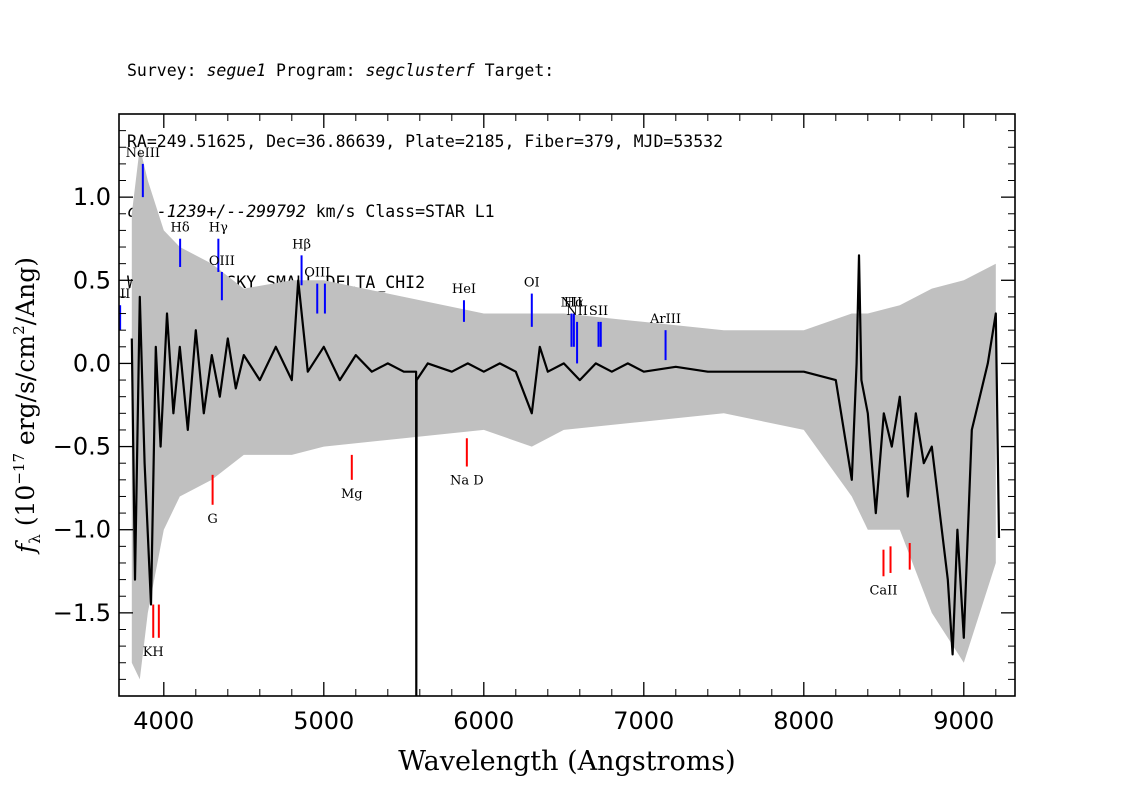 The image size is (1134, 810). I want to click on emission-line-label: OI, so click(532, 283).